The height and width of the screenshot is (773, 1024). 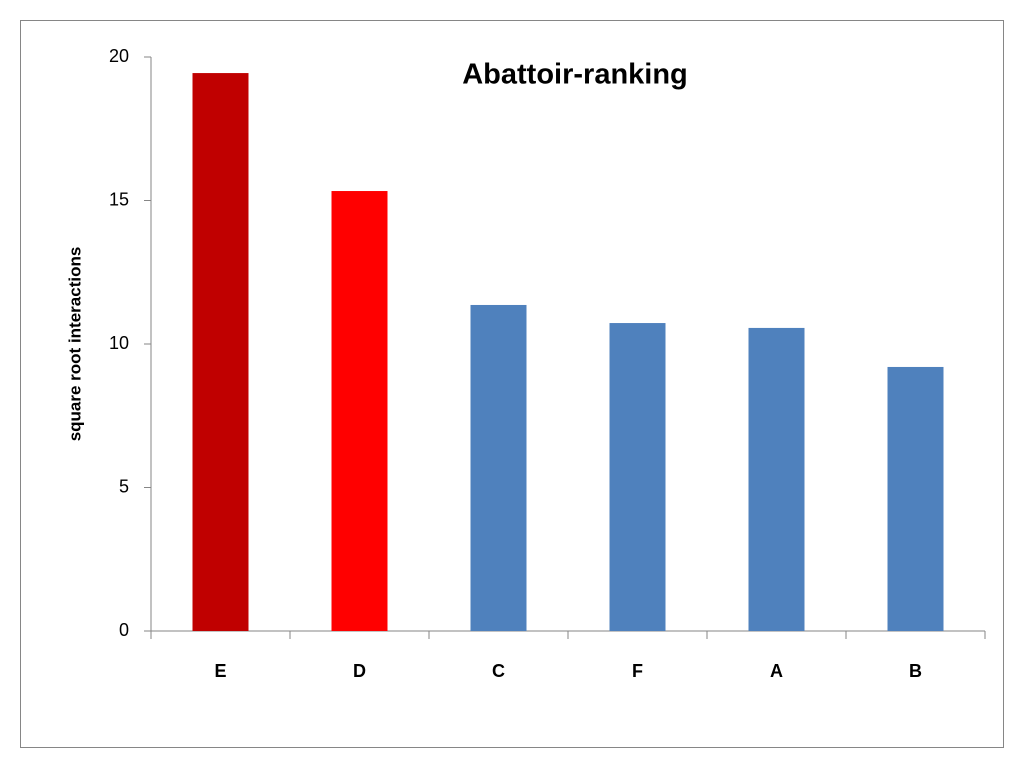 What do you see at coordinates (74, 344) in the screenshot?
I see `y-axis-label: square root interactions` at bounding box center [74, 344].